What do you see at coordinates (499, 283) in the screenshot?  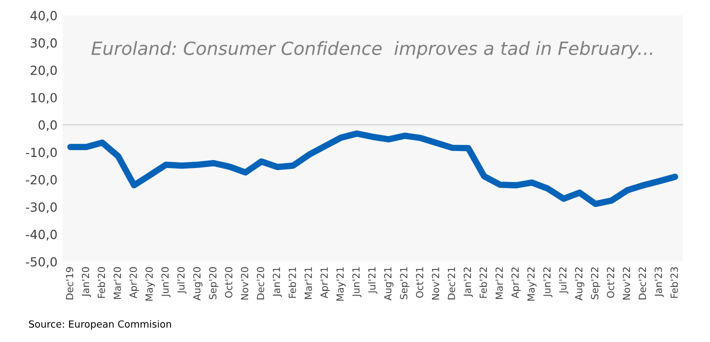 I see `x-tick-label: Mar'22` at bounding box center [499, 283].